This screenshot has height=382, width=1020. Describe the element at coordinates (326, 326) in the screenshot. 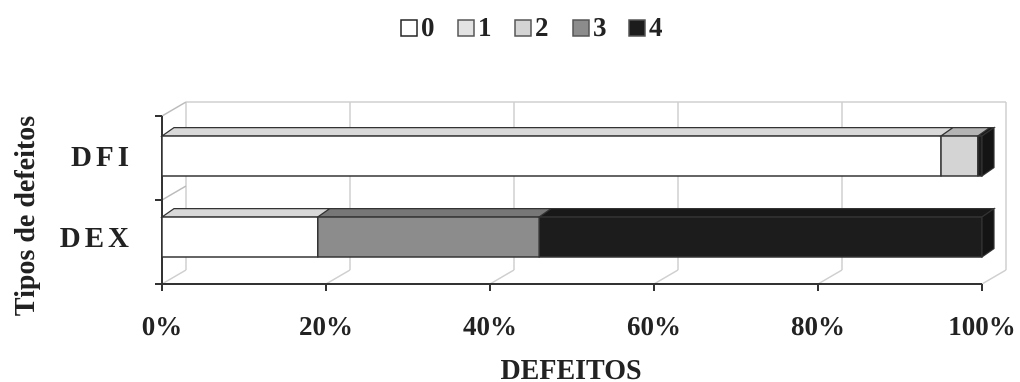

I see `x-tick-label: 20%` at that location.